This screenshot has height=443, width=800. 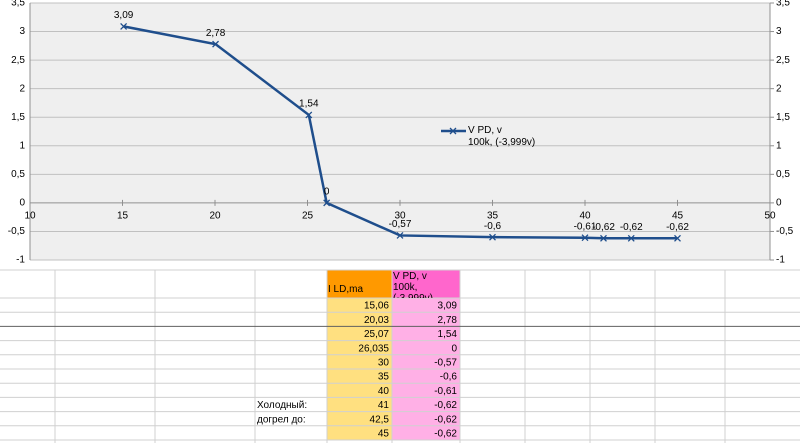 I want to click on table-cell: 40, so click(x=384, y=391).